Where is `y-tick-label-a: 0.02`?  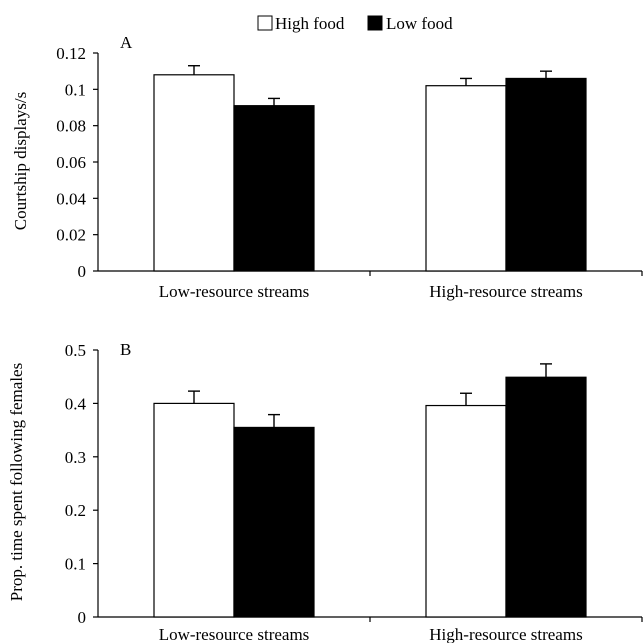
y-tick-label-a: 0.02 is located at coordinates (71, 235).